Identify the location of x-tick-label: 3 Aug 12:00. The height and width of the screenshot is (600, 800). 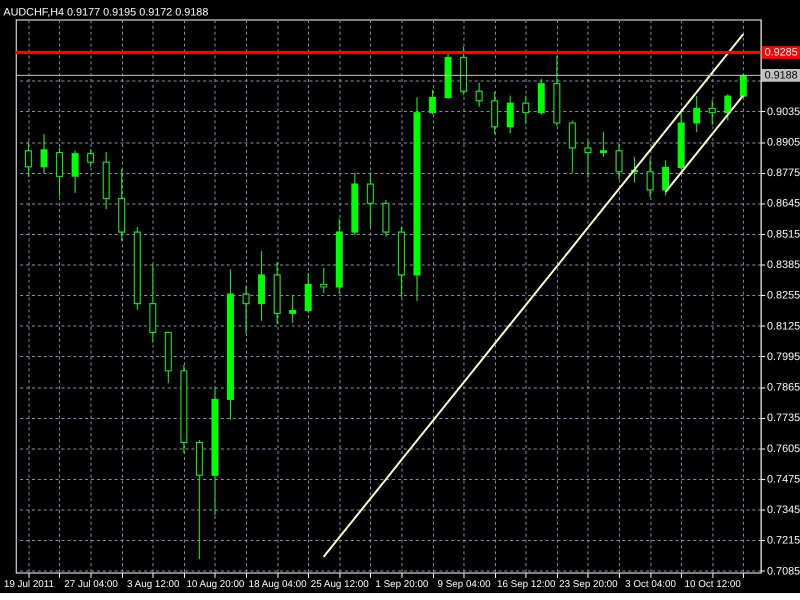
(153, 584).